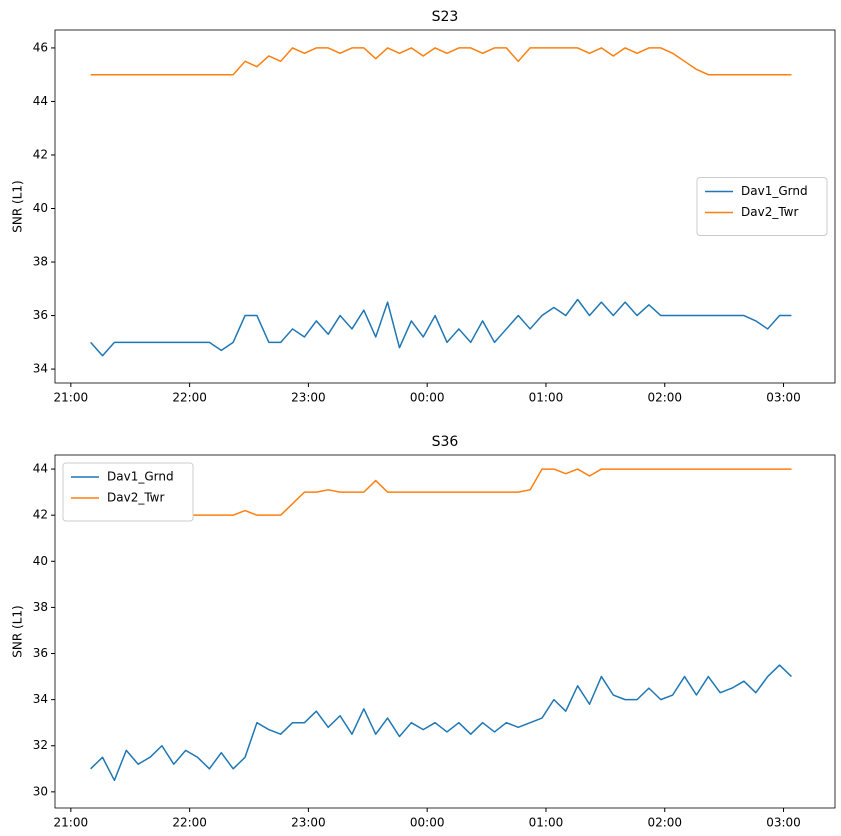 The image size is (841, 836). I want to click on y-tick-label: 46, so click(40, 47).